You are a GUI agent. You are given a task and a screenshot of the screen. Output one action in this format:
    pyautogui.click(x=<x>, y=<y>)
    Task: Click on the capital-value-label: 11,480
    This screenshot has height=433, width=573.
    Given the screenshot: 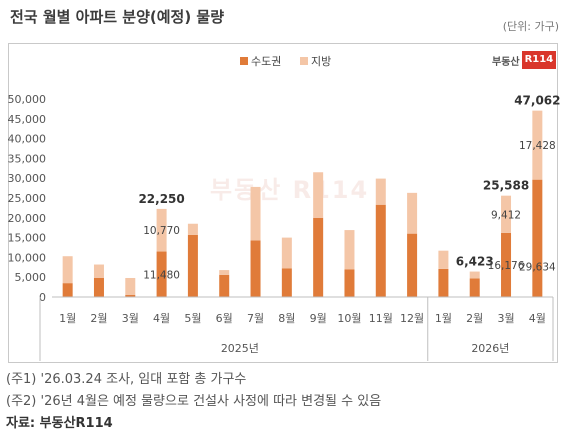 What is the action you would take?
    pyautogui.click(x=161, y=275)
    